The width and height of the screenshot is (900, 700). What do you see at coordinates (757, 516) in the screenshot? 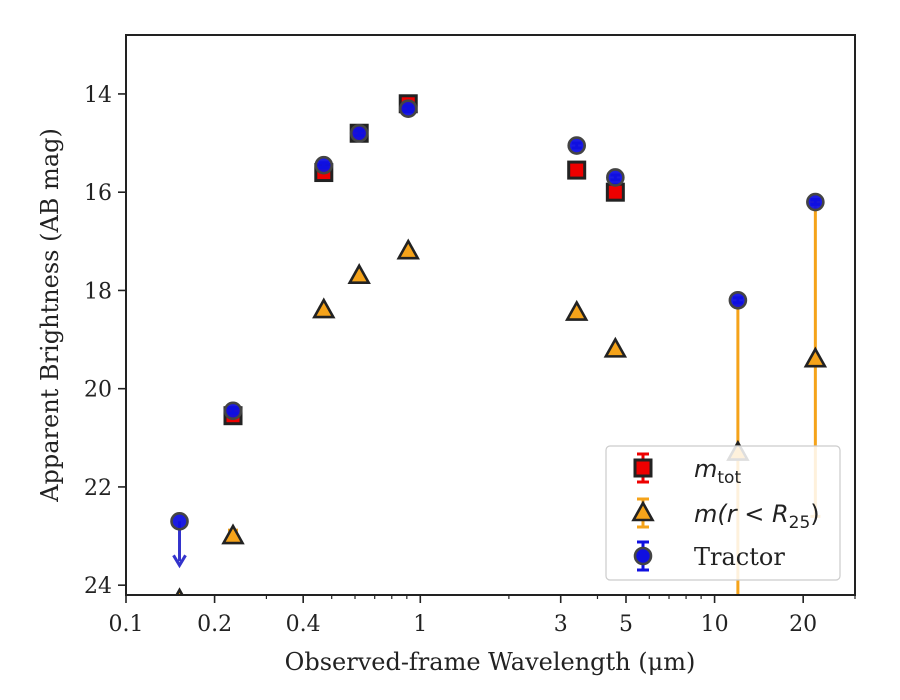
I see `legend-label: m(r < R25)` at bounding box center [757, 516].